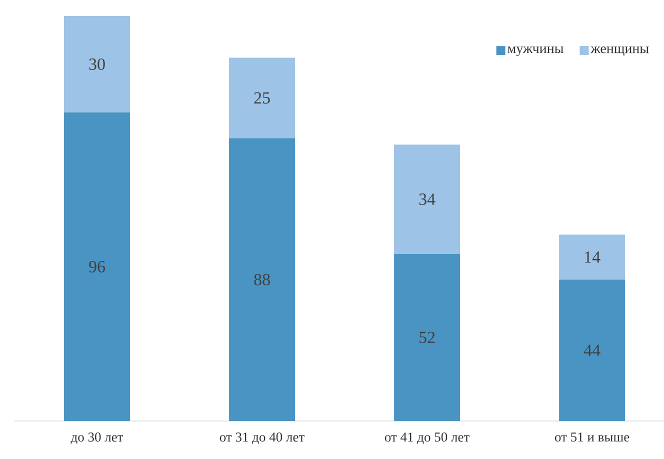 The image size is (664, 459). I want to click on data-label: 25, so click(262, 98).